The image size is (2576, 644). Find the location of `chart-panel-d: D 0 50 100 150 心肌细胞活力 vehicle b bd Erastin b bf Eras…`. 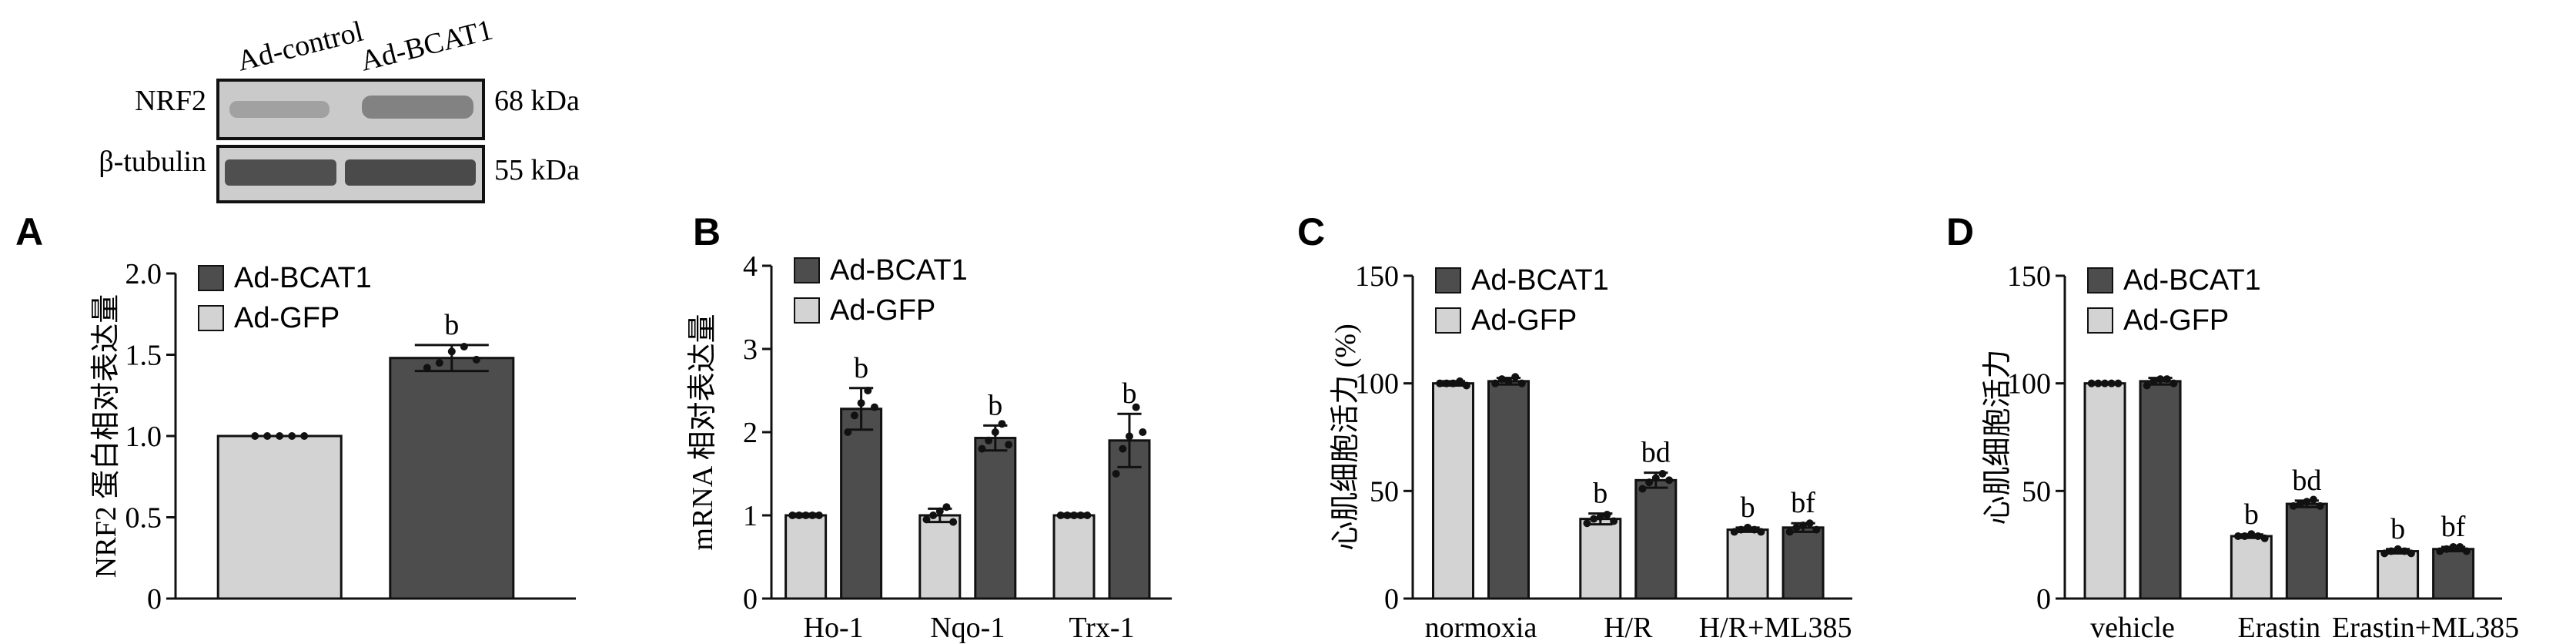

chart-panel-d: D 0 50 100 150 心肌细胞活力 vehicle b bd Erastin b bf Eras… is located at coordinates (2232, 427).